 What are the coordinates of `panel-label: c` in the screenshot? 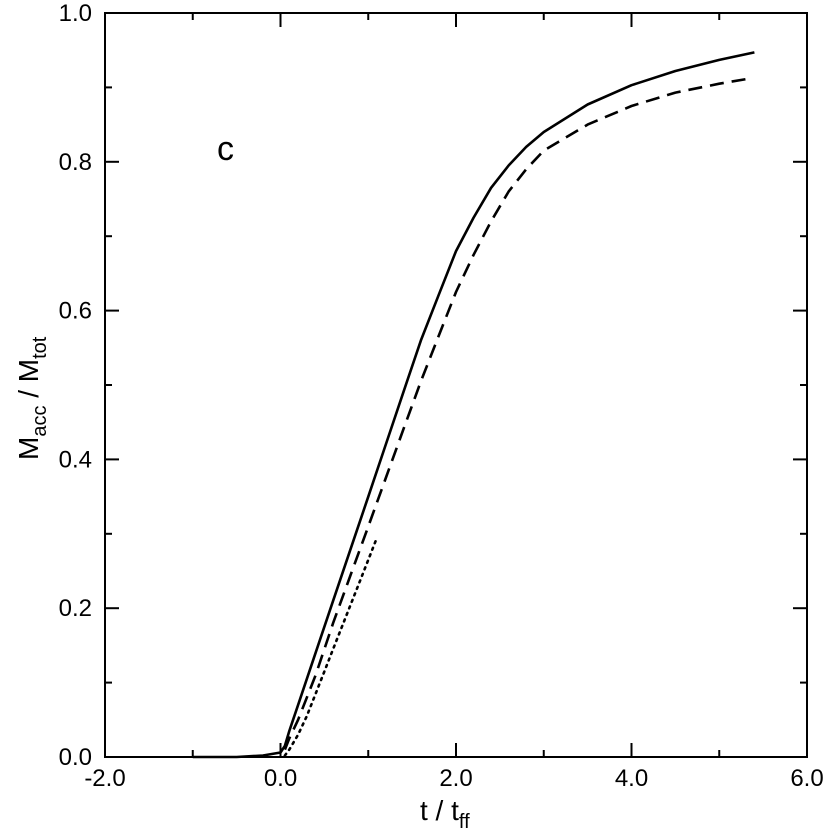 It's located at (225, 149).